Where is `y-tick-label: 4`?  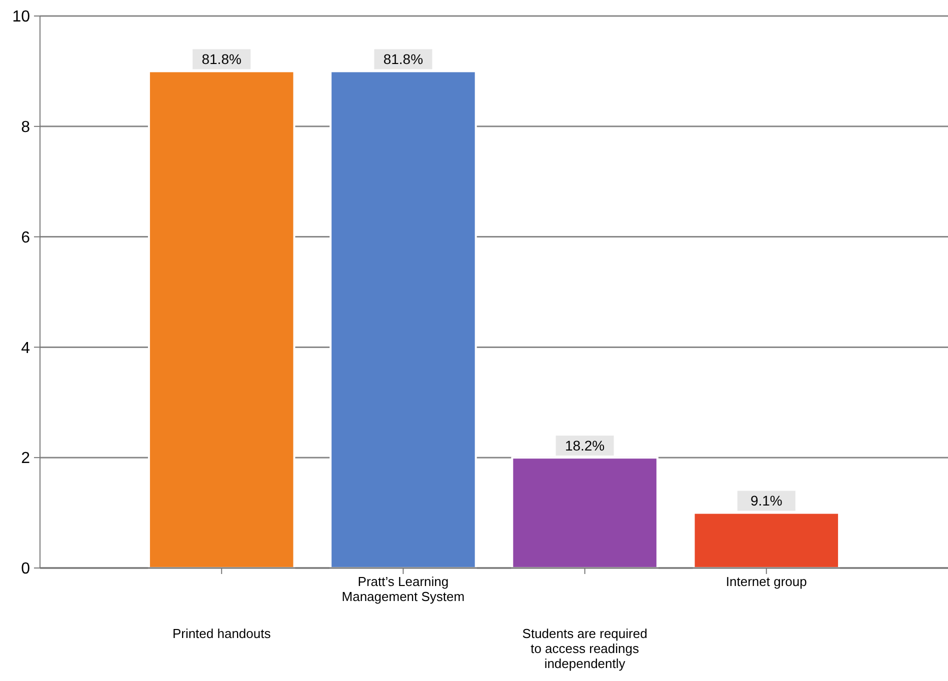
y-tick-label: 4 is located at coordinates (25, 348).